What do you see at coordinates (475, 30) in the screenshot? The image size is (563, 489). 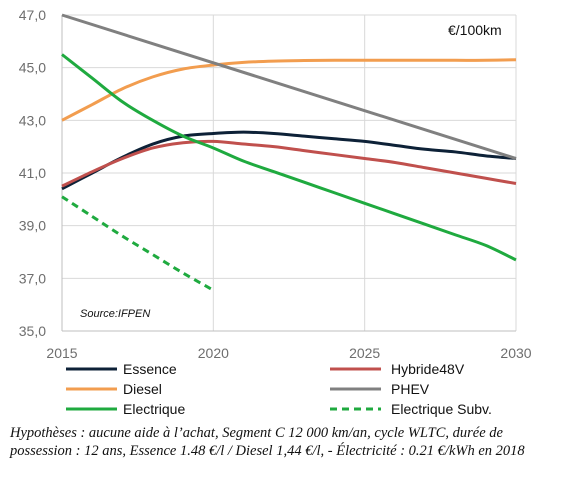 I see `unit-label: €/100km` at bounding box center [475, 30].